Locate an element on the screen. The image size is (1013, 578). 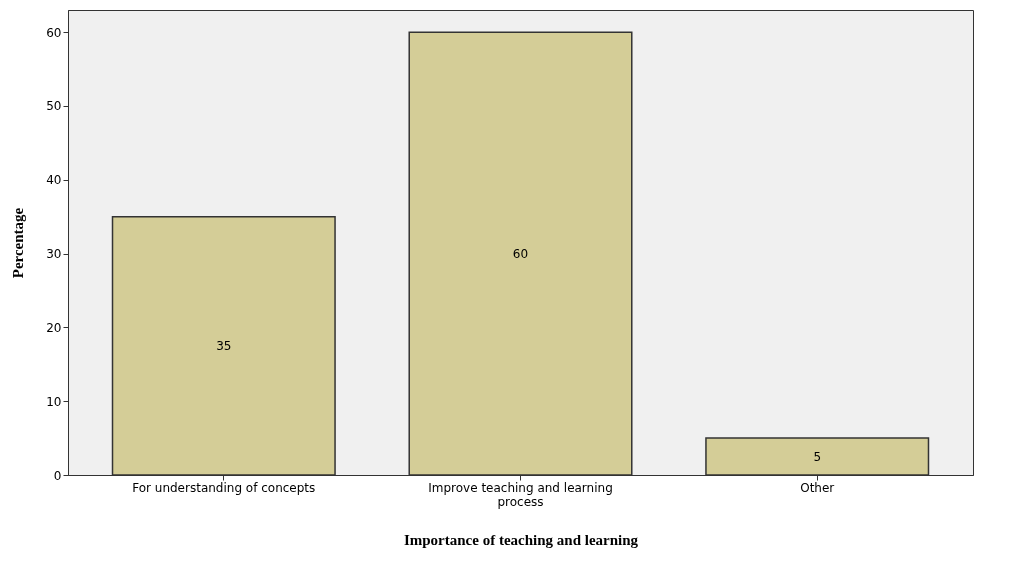
y-tick-label: 0 is located at coordinates (57, 475).